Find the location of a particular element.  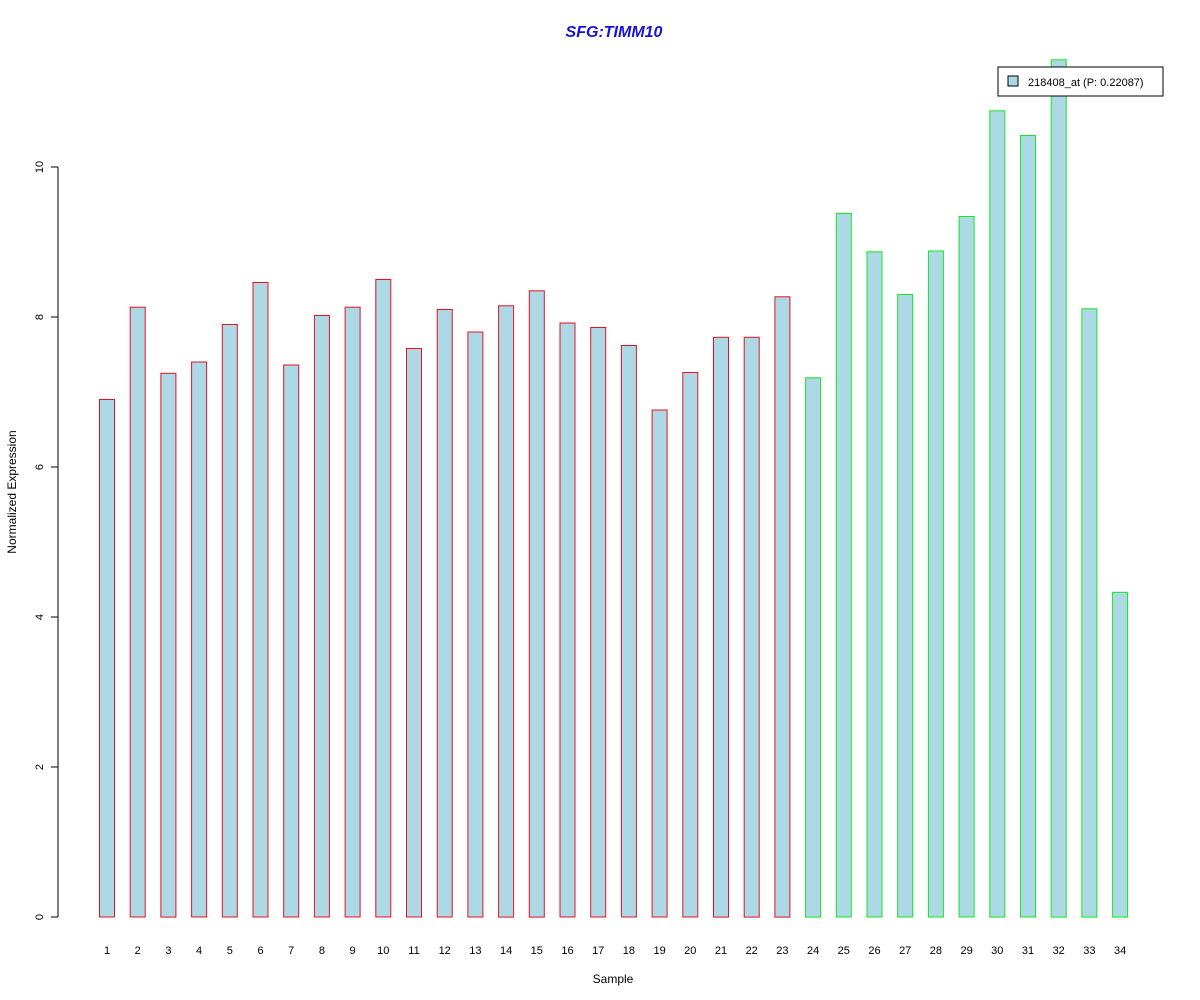

legend-box is located at coordinates (1080, 81).